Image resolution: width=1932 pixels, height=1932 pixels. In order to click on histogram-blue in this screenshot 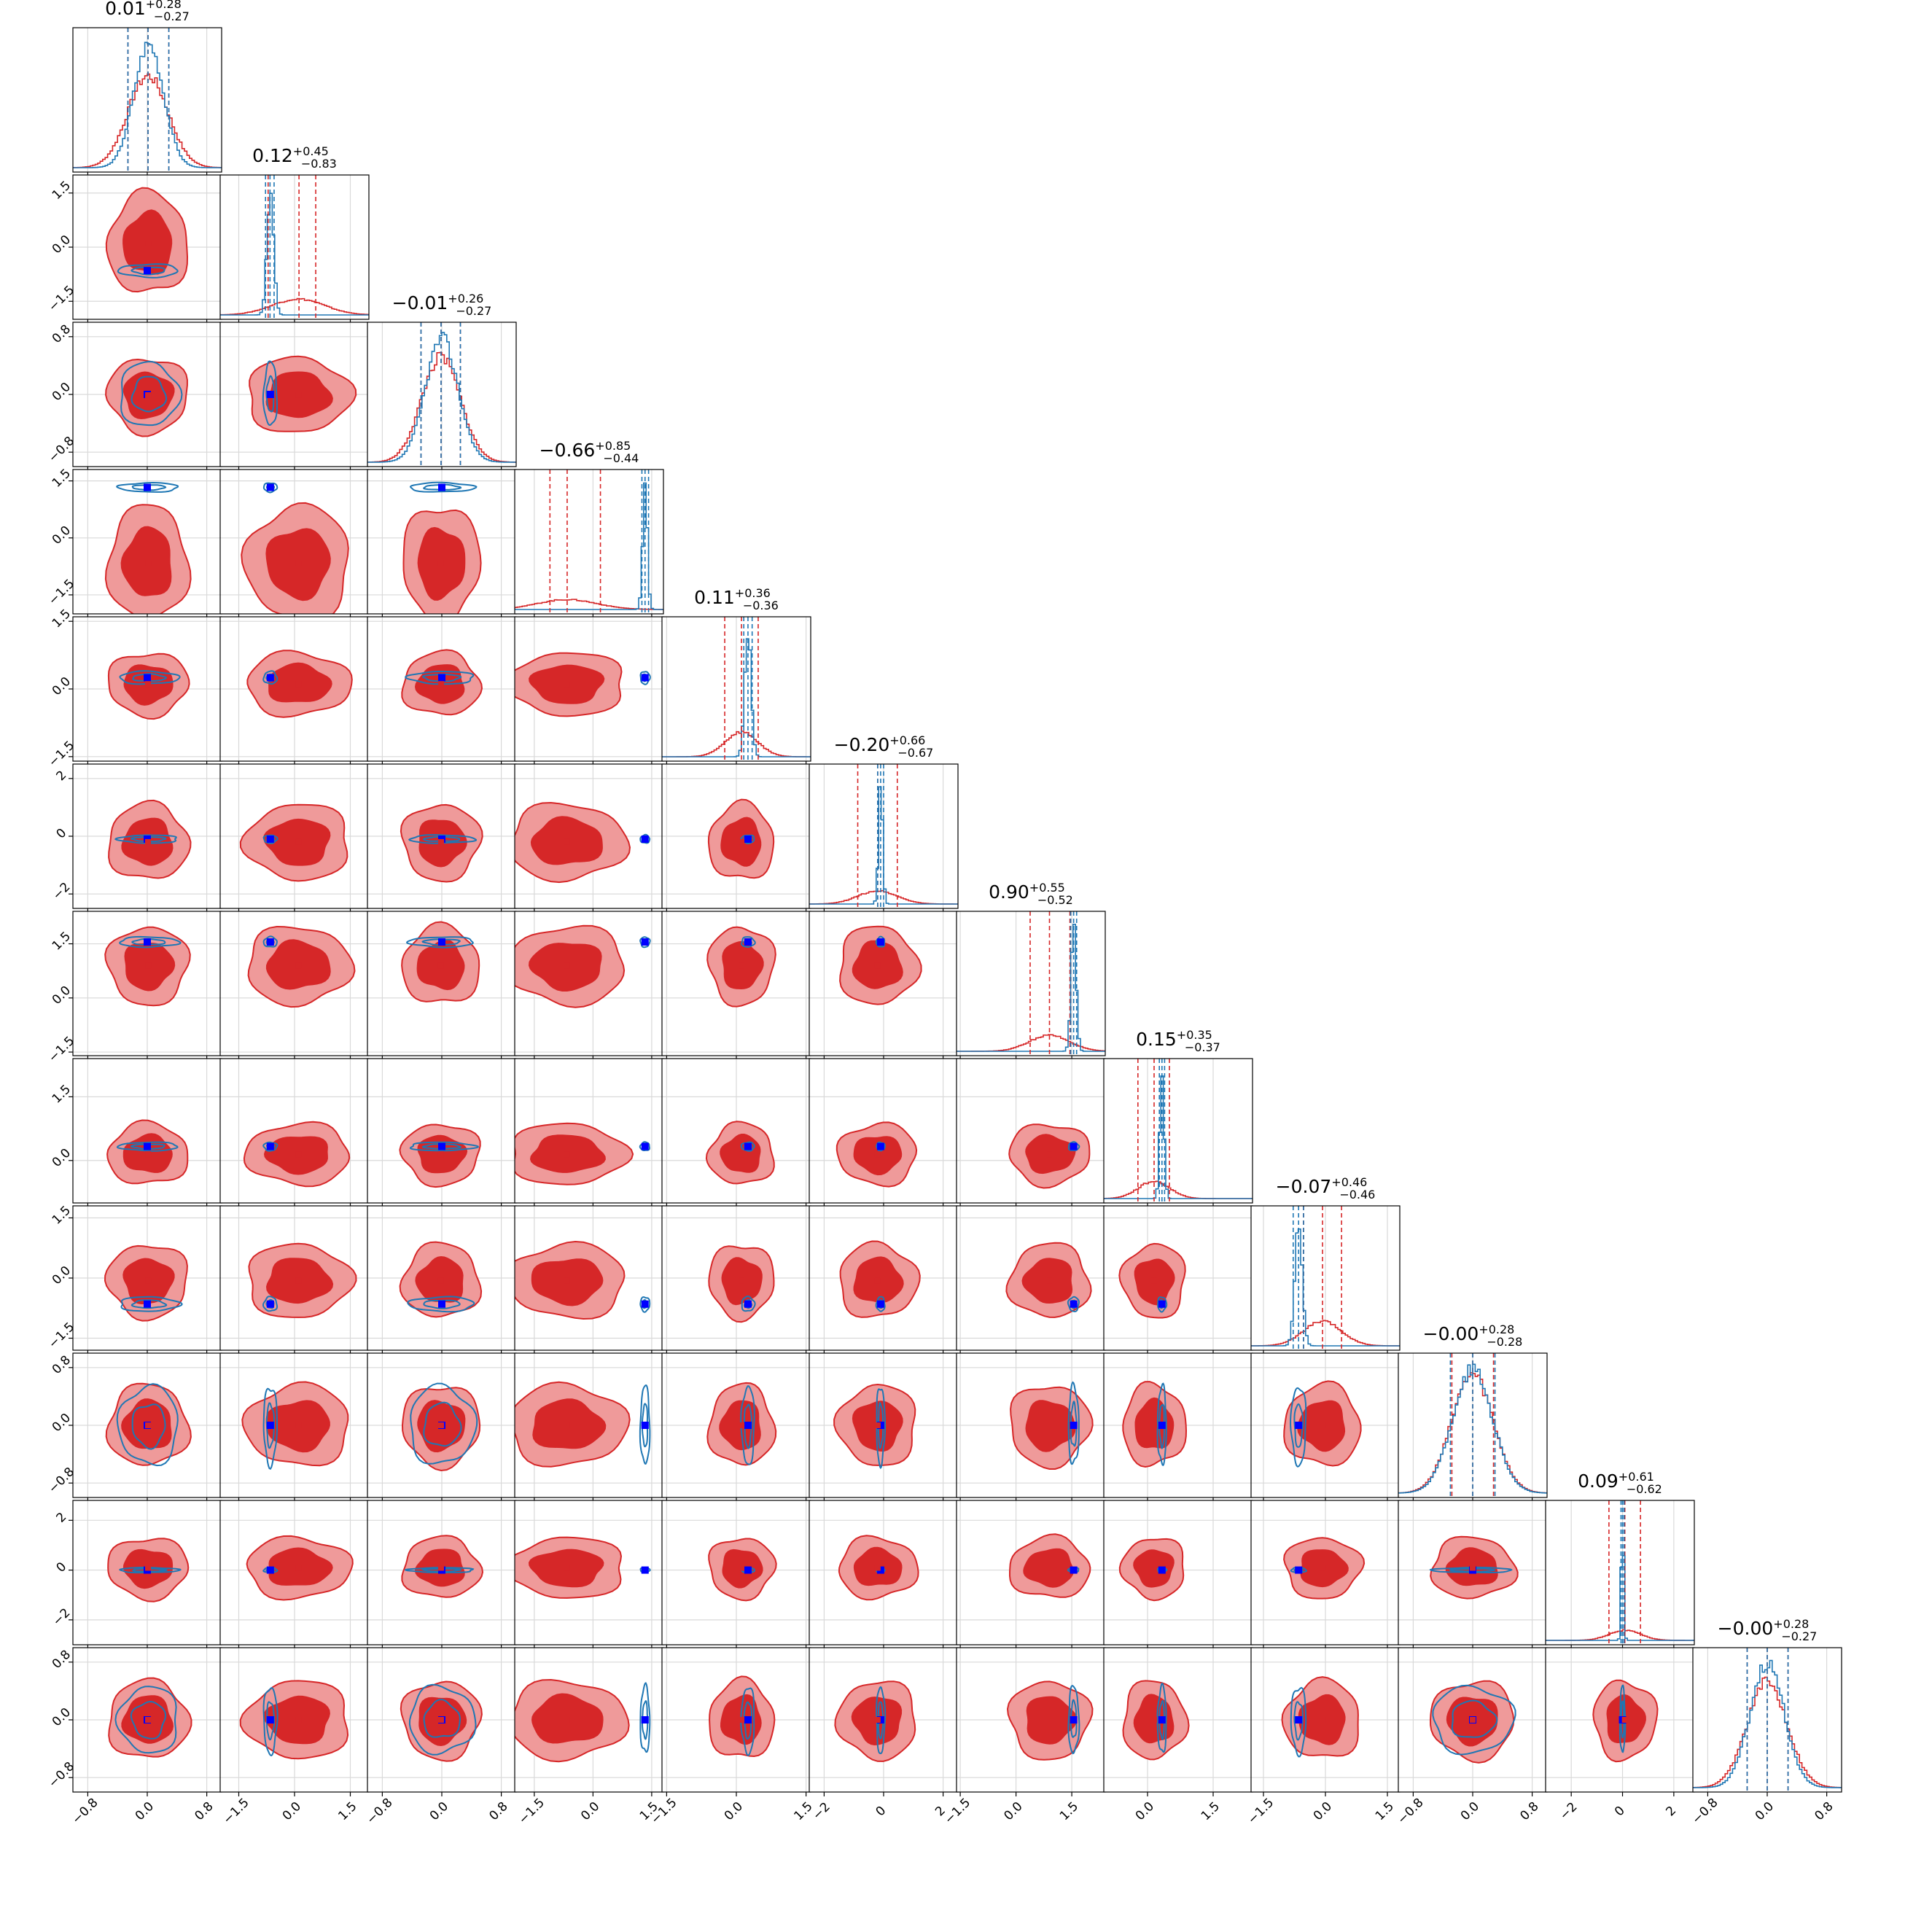, I will do `click(1325, 1287)`.